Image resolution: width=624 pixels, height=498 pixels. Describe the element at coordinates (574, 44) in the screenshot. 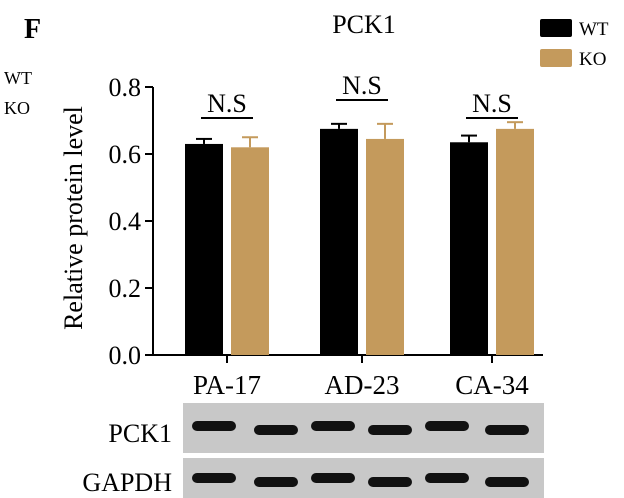

I see `legend: WT KO` at that location.